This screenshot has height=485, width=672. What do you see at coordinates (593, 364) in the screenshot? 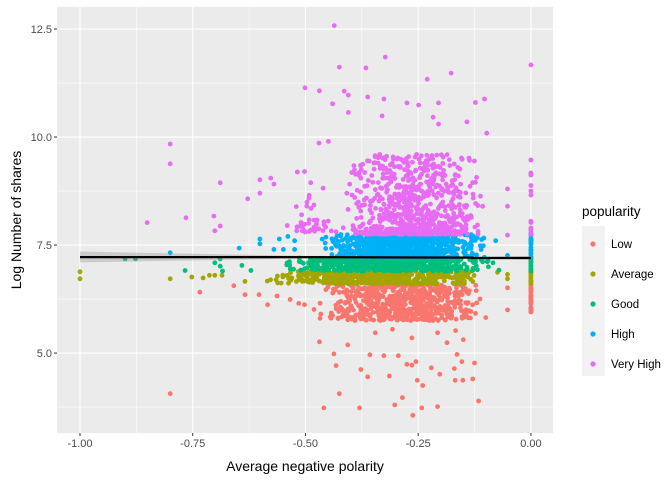
I see `legend-key-very-high` at bounding box center [593, 364].